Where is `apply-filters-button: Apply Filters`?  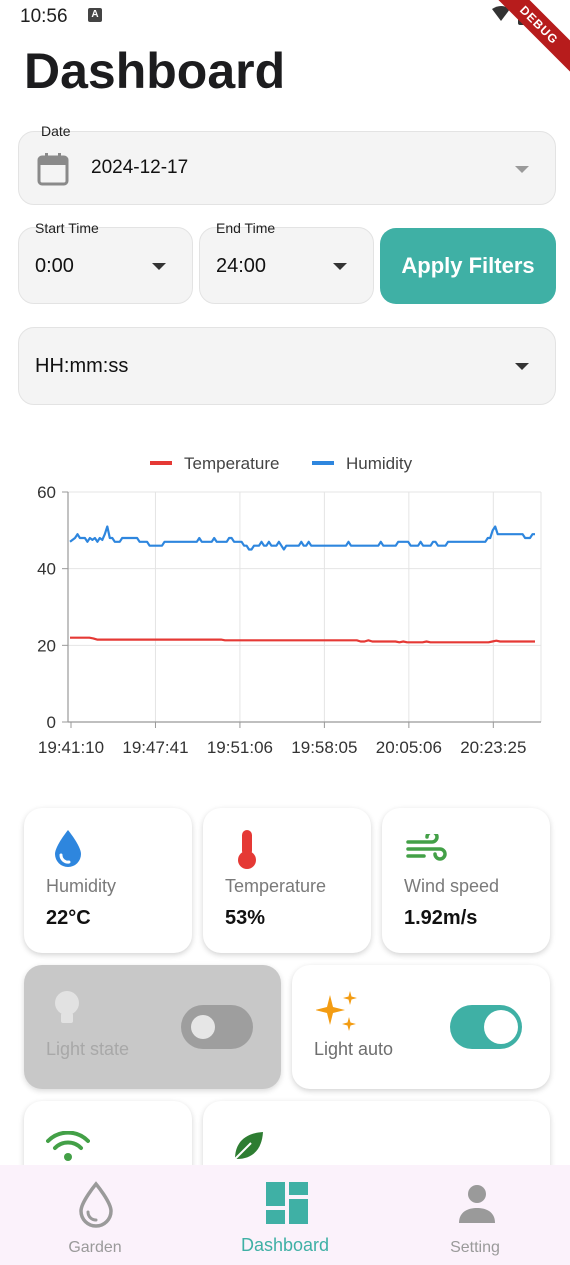 apply-filters-button: Apply Filters is located at coordinates (468, 266).